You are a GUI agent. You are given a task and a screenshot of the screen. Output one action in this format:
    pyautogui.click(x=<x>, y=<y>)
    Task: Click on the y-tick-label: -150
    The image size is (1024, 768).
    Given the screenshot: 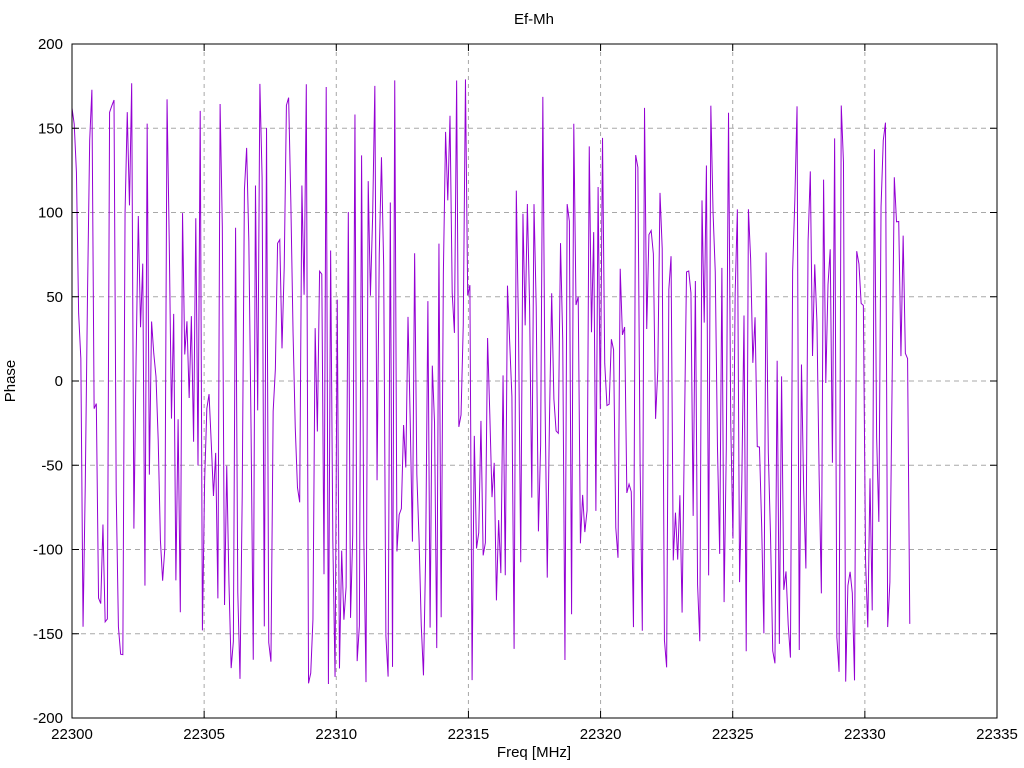 What is the action you would take?
    pyautogui.click(x=48, y=634)
    